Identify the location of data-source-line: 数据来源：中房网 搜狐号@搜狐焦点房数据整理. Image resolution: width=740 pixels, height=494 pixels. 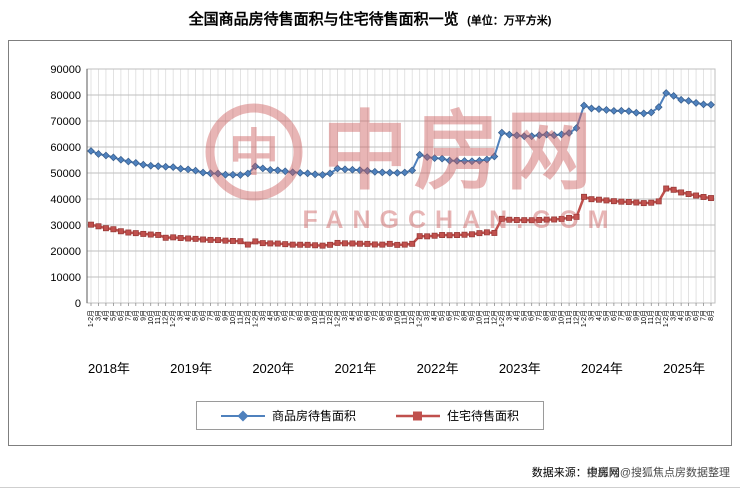
(631, 472).